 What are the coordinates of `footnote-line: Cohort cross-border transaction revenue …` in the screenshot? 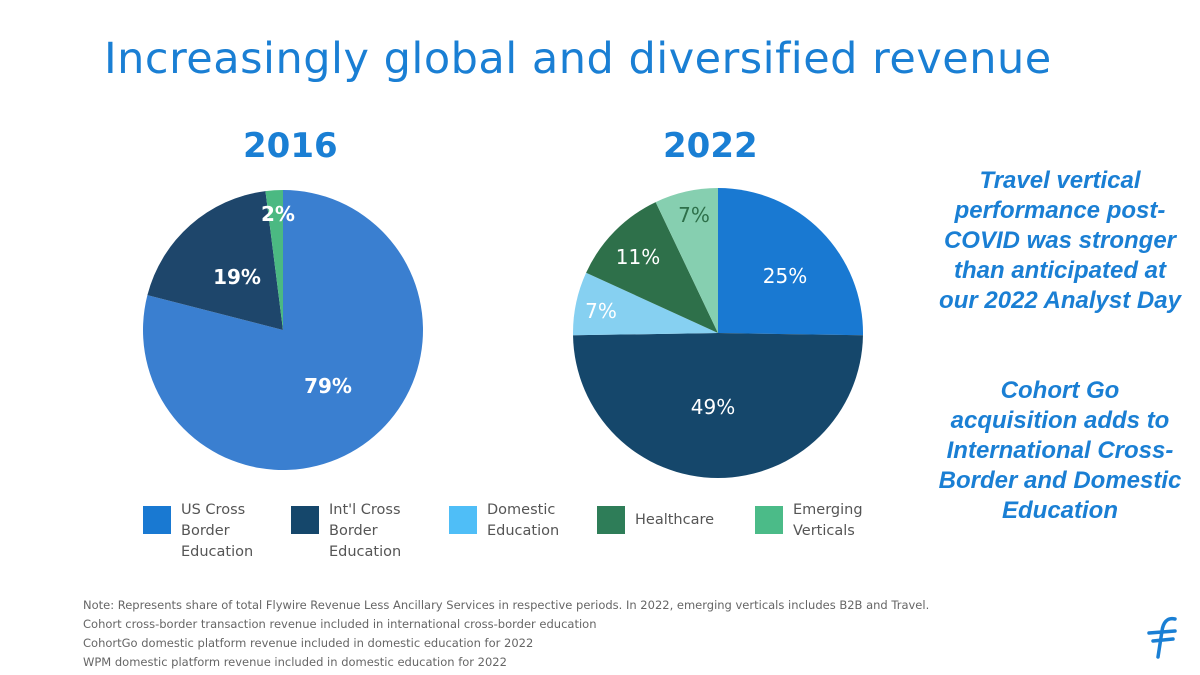 It's located at (340, 624).